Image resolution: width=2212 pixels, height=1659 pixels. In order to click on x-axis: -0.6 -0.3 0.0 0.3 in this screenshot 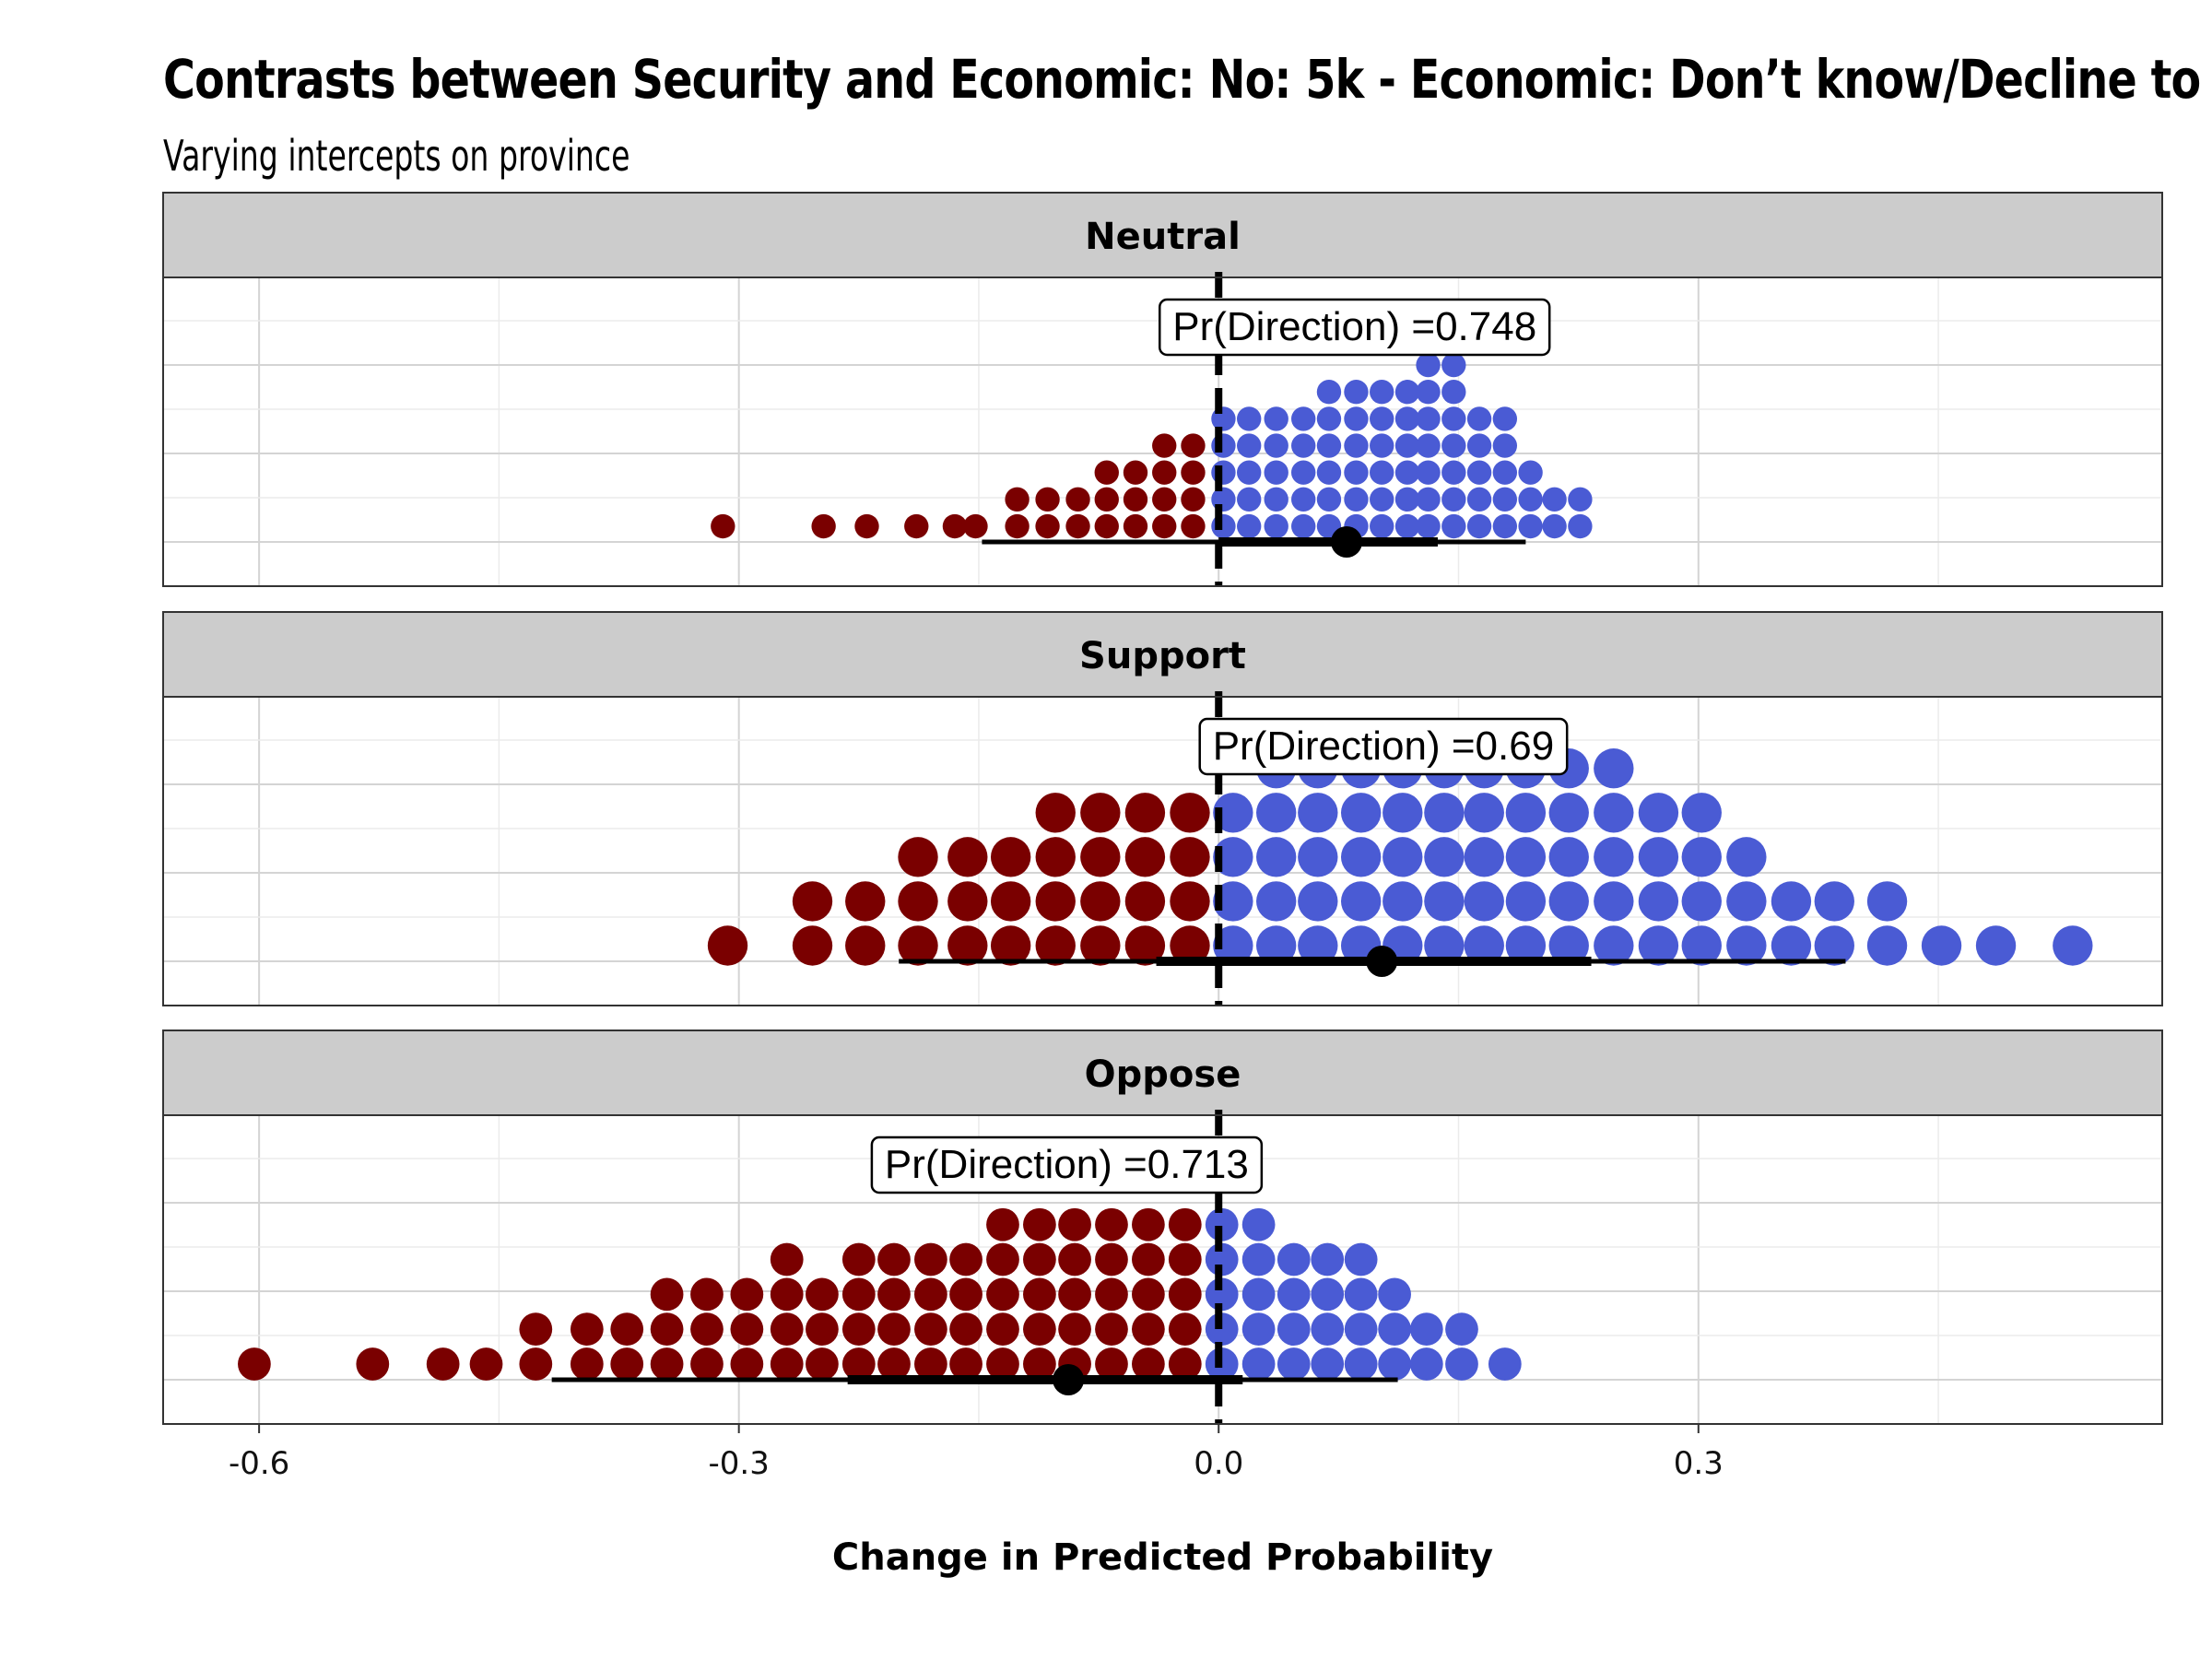, I will do `click(976, 1453)`.